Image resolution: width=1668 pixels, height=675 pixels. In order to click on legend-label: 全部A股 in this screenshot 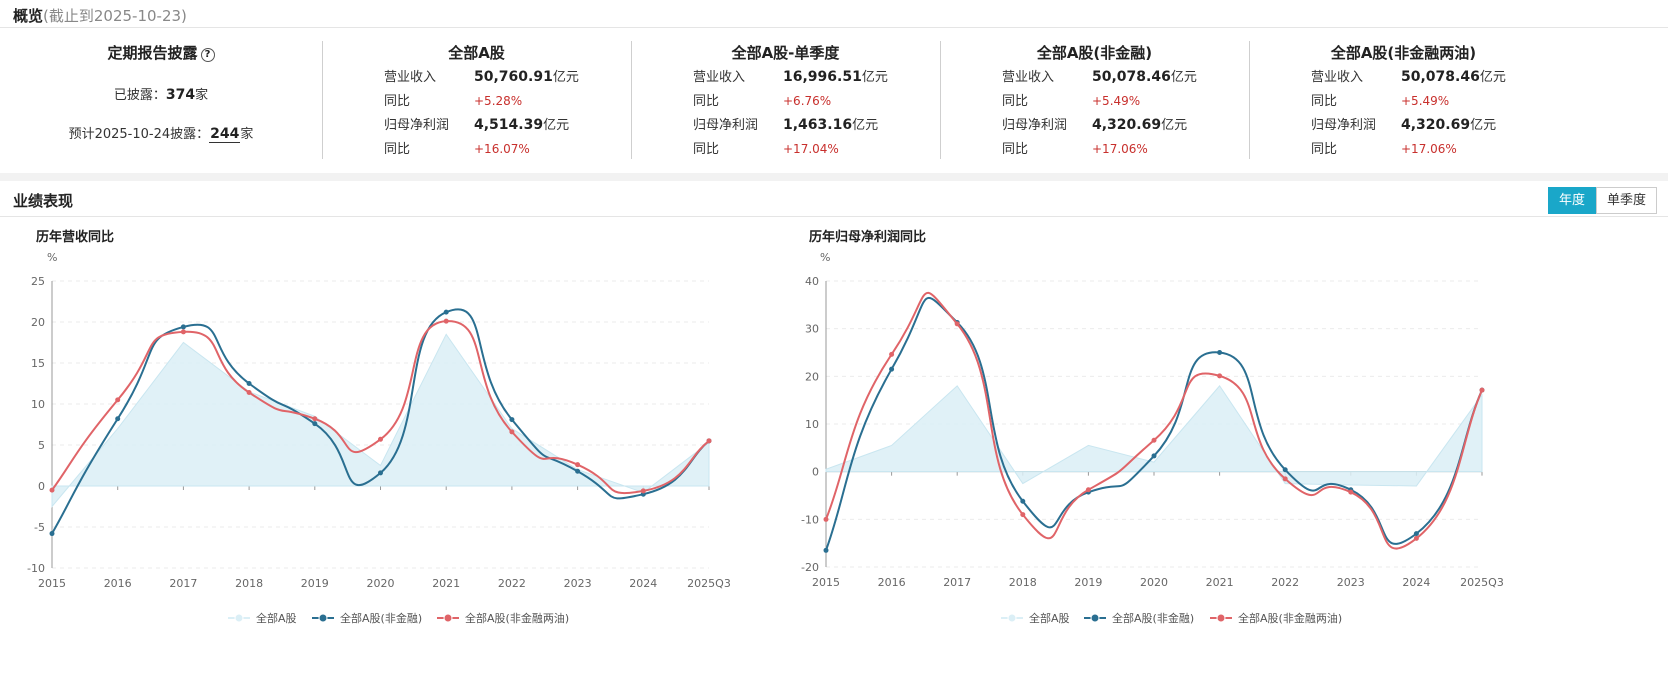, I will do `click(276, 618)`.